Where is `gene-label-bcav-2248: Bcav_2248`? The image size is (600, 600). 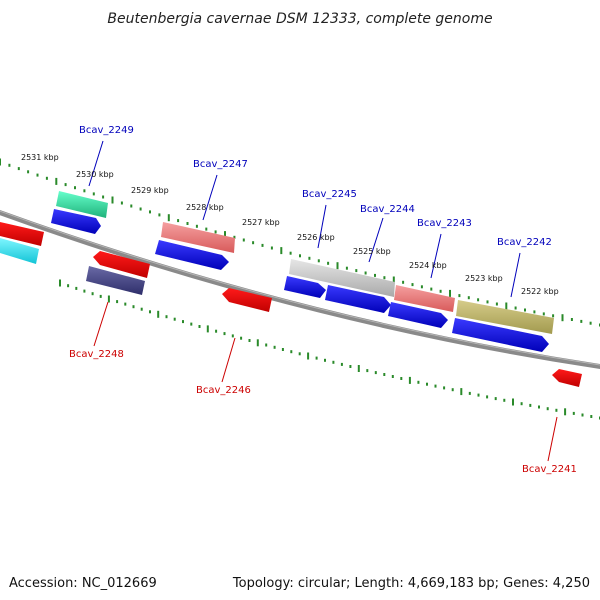
gene-label-bcav-2248: Bcav_2248 is located at coordinates (96, 354).